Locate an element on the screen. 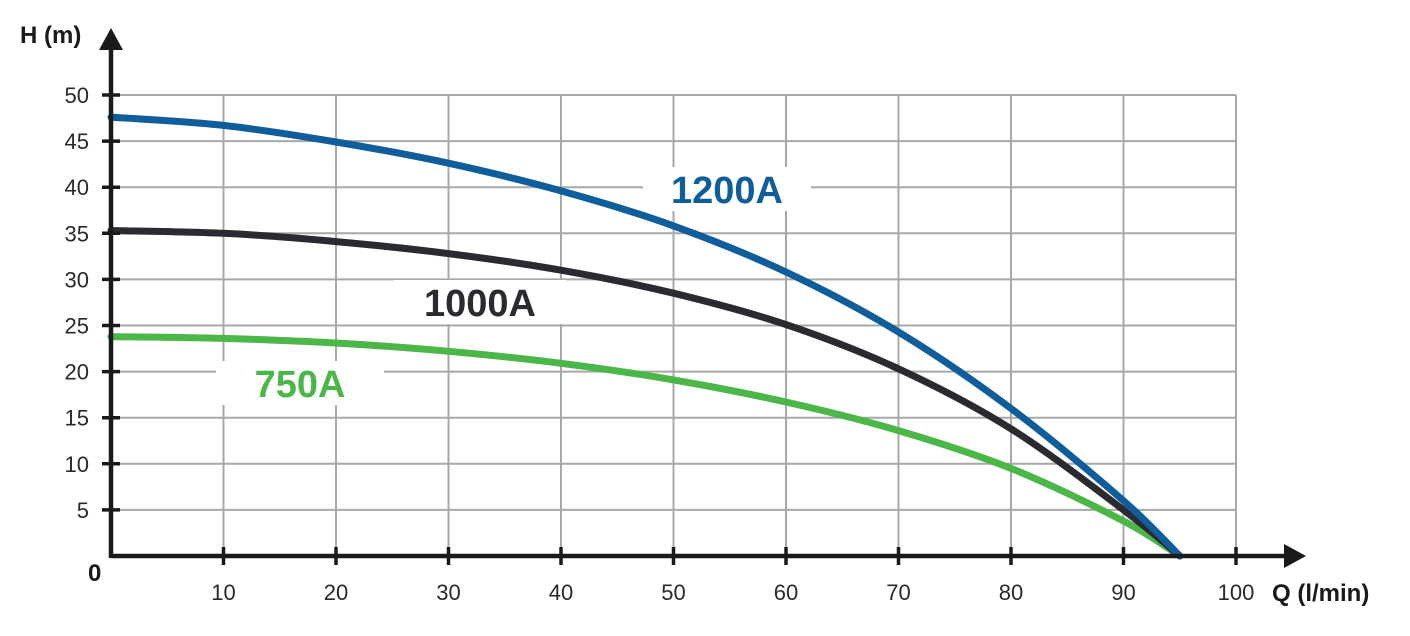 This screenshot has height=636, width=1410. y-tick-label: 20 is located at coordinates (77, 372).